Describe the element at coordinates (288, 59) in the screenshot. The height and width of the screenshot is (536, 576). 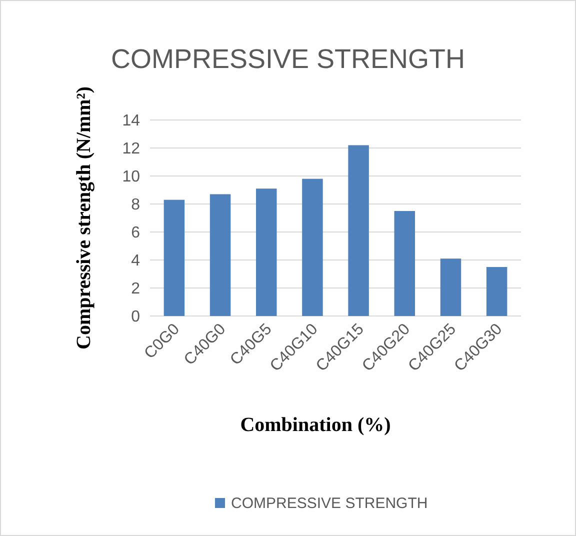
I see `chart-title: COMPRESSIVE STRENGTH` at that location.